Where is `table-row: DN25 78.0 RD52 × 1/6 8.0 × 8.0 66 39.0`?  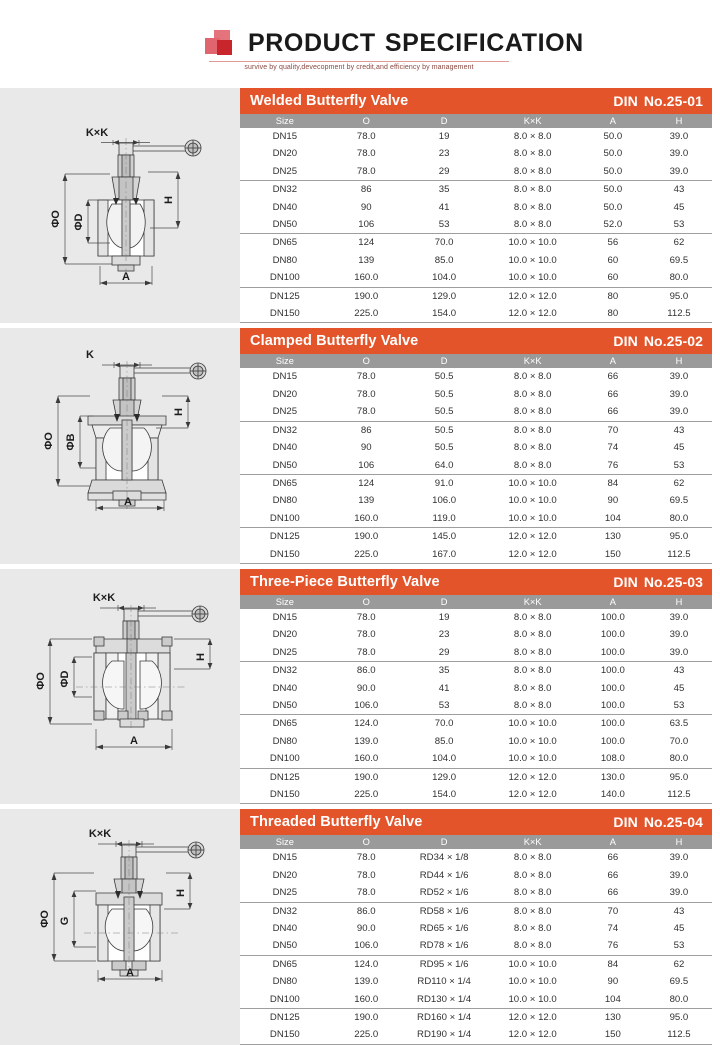 table-row: DN25 78.0 RD52 × 1/6 8.0 × 8.0 66 39.0 is located at coordinates (476, 893).